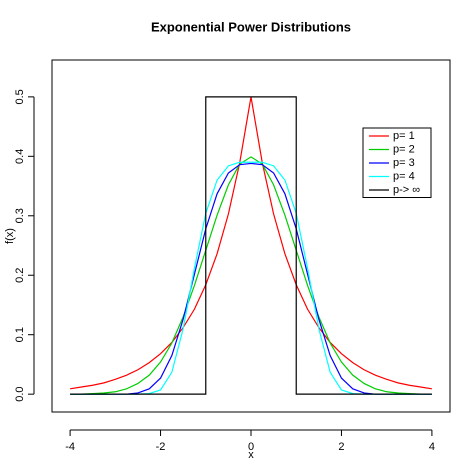 This screenshot has width=474, height=474. What do you see at coordinates (20, 156) in the screenshot?
I see `y-tick-label: 0.4` at bounding box center [20, 156].